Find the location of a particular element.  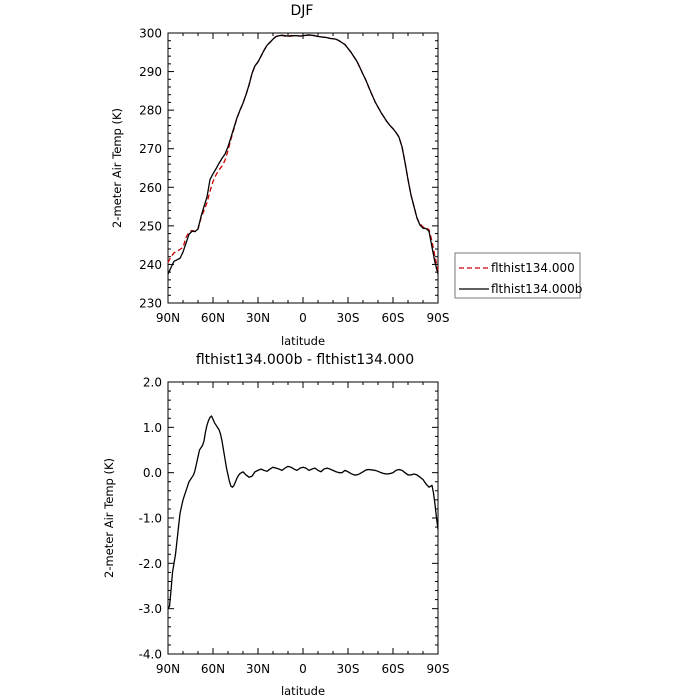

bottom-title: flthist134.000b - flthist134.000 is located at coordinates (305, 360).